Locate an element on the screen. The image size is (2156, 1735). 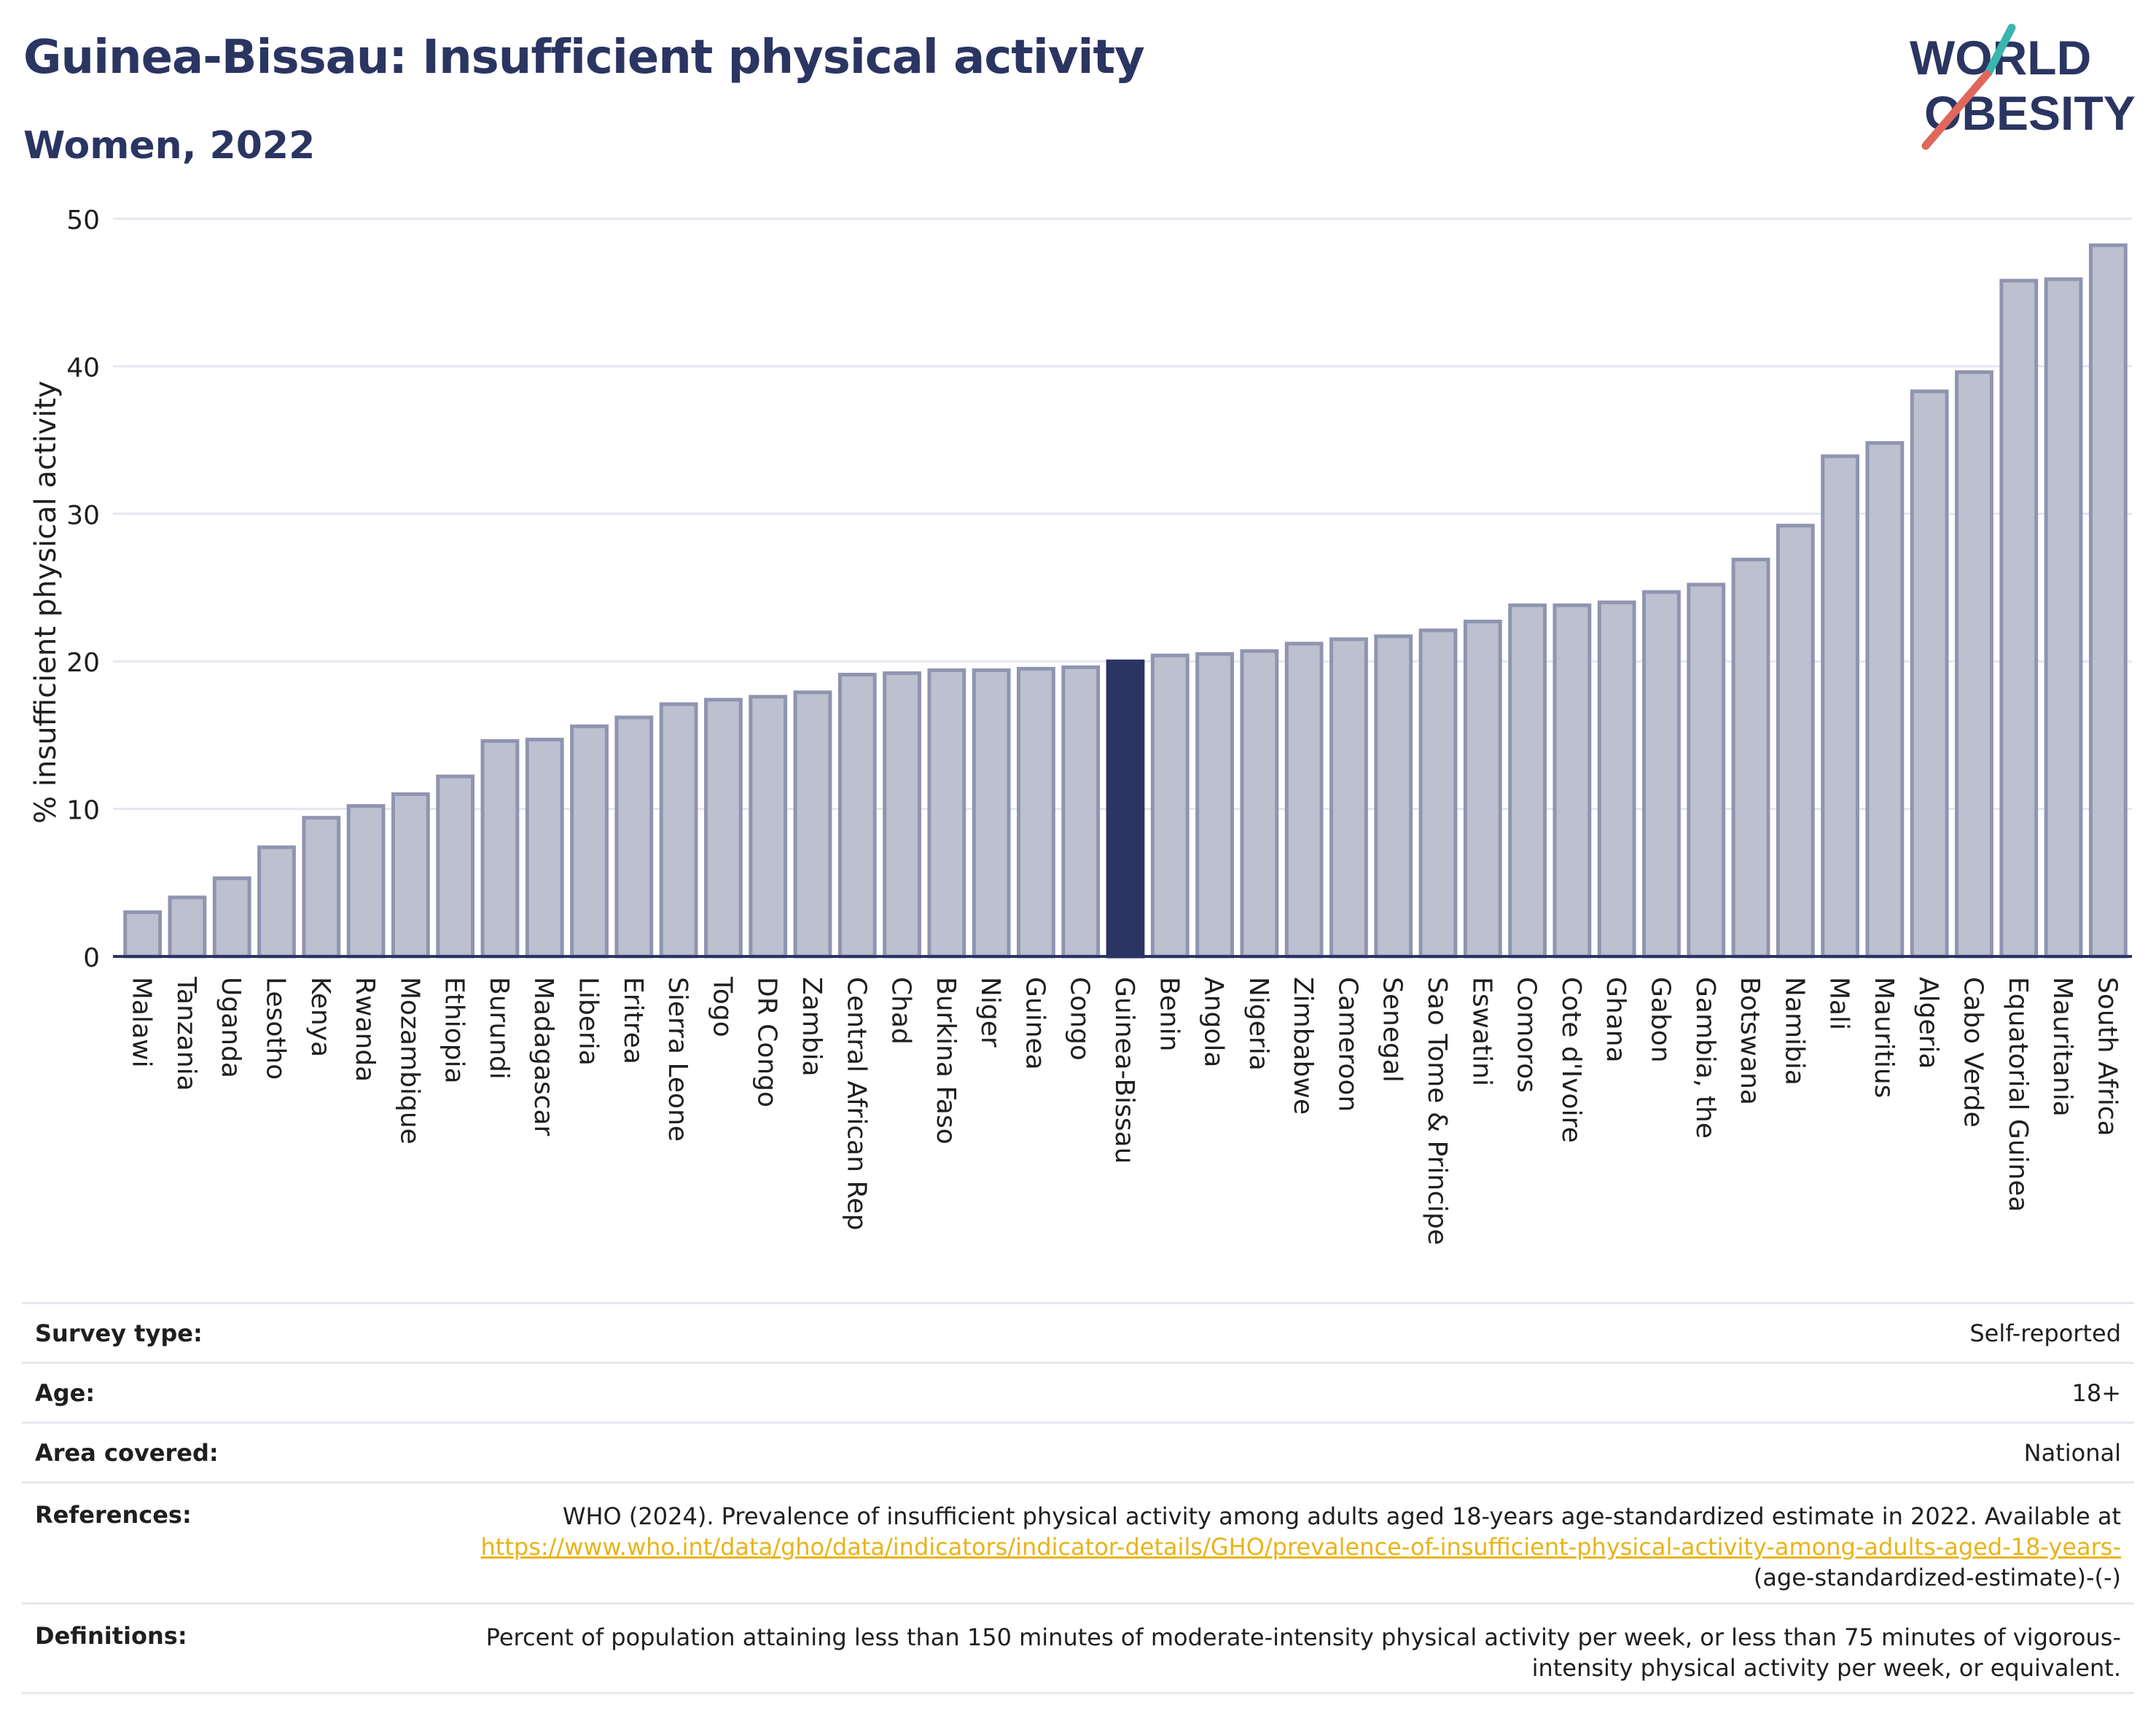
x-tick-label: Cote d'Ivoire is located at coordinates (1571, 1060).